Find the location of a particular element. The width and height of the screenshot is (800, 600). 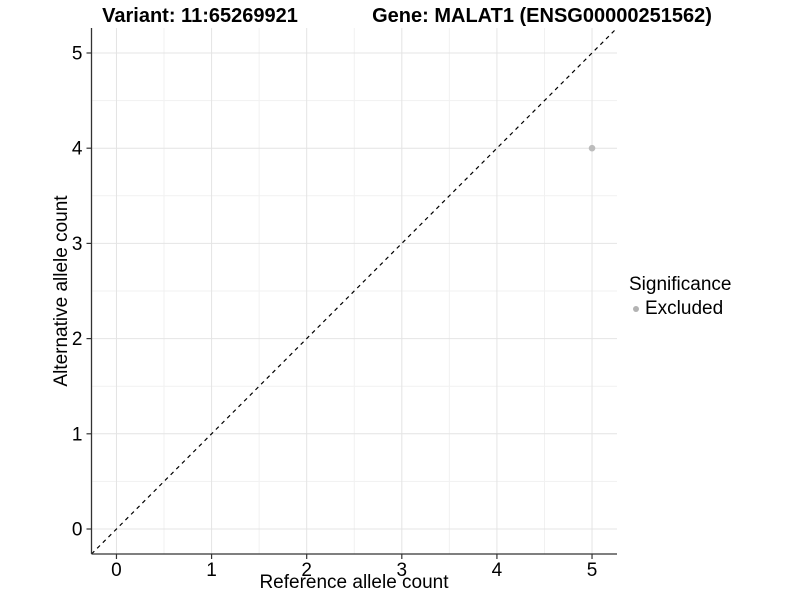

plot-title-gene: Gene: MALAT1 (ENSG00000251562) is located at coordinates (542, 16).